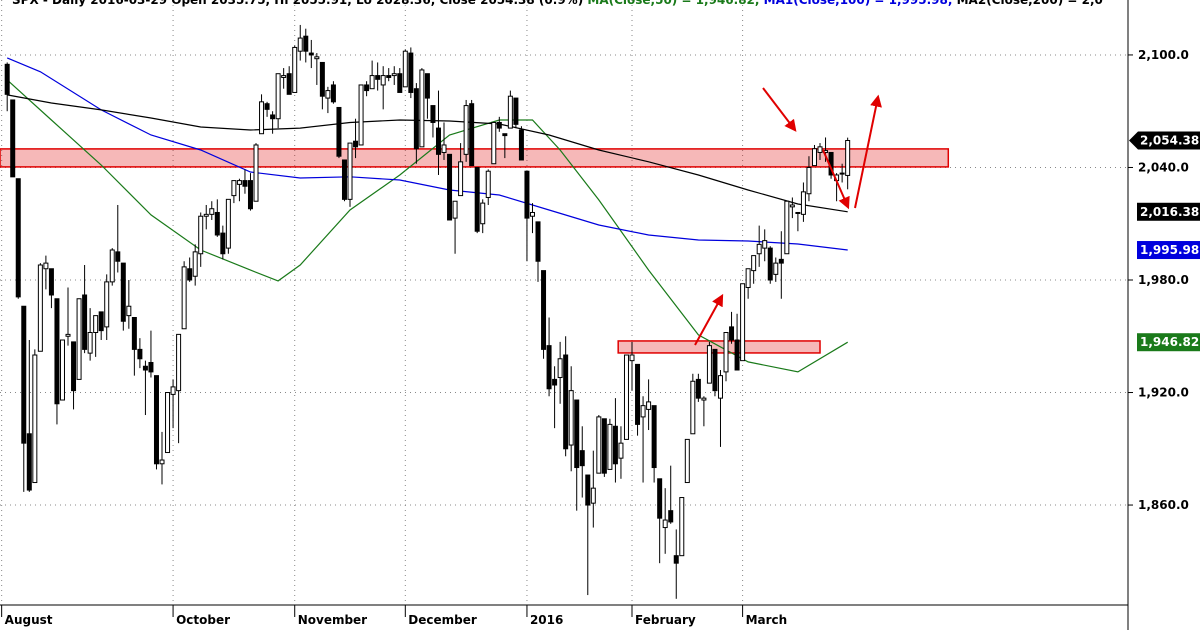 This screenshot has width=1200, height=630. I want to click on last-value-tag, so click(1164, 140).